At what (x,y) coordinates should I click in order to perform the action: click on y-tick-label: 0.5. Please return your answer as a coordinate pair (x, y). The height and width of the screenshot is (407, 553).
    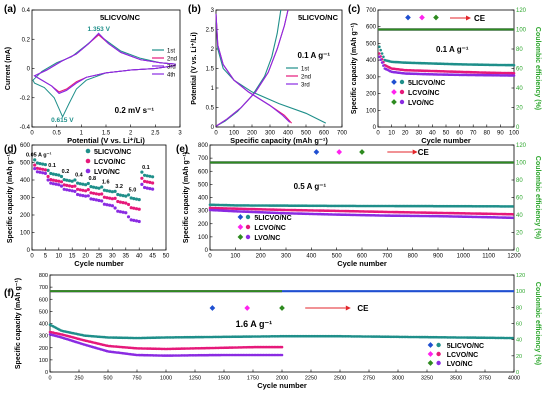
    Looking at the image, I should click on (210, 109).